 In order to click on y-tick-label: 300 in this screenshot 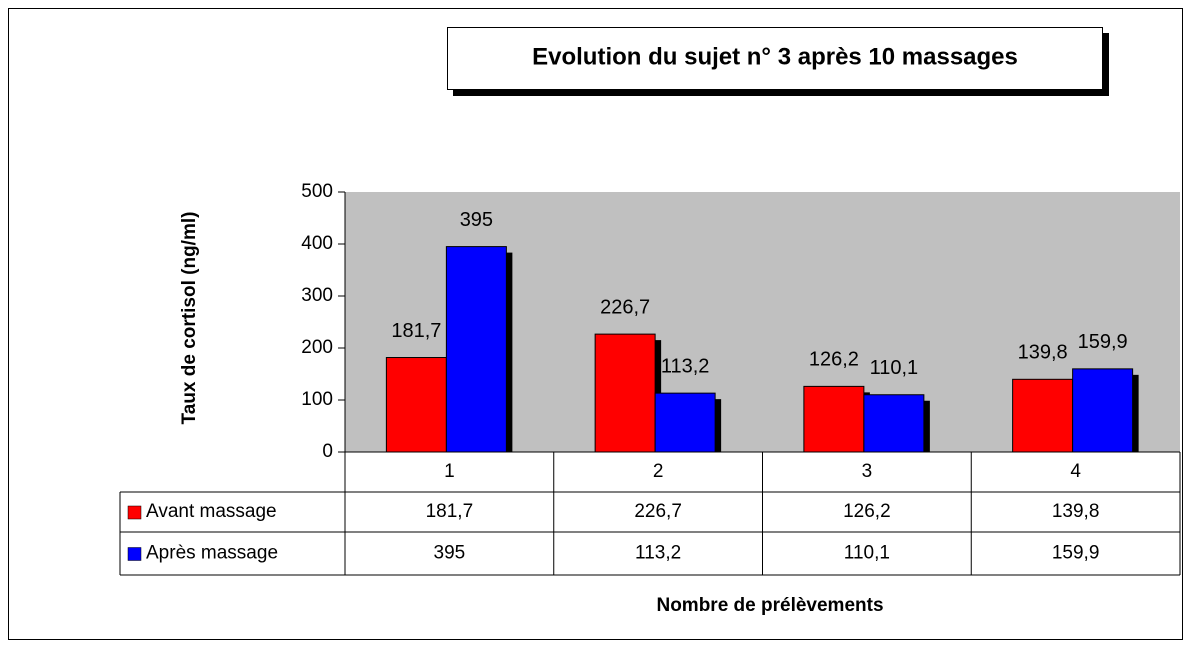, I will do `click(317, 295)`.